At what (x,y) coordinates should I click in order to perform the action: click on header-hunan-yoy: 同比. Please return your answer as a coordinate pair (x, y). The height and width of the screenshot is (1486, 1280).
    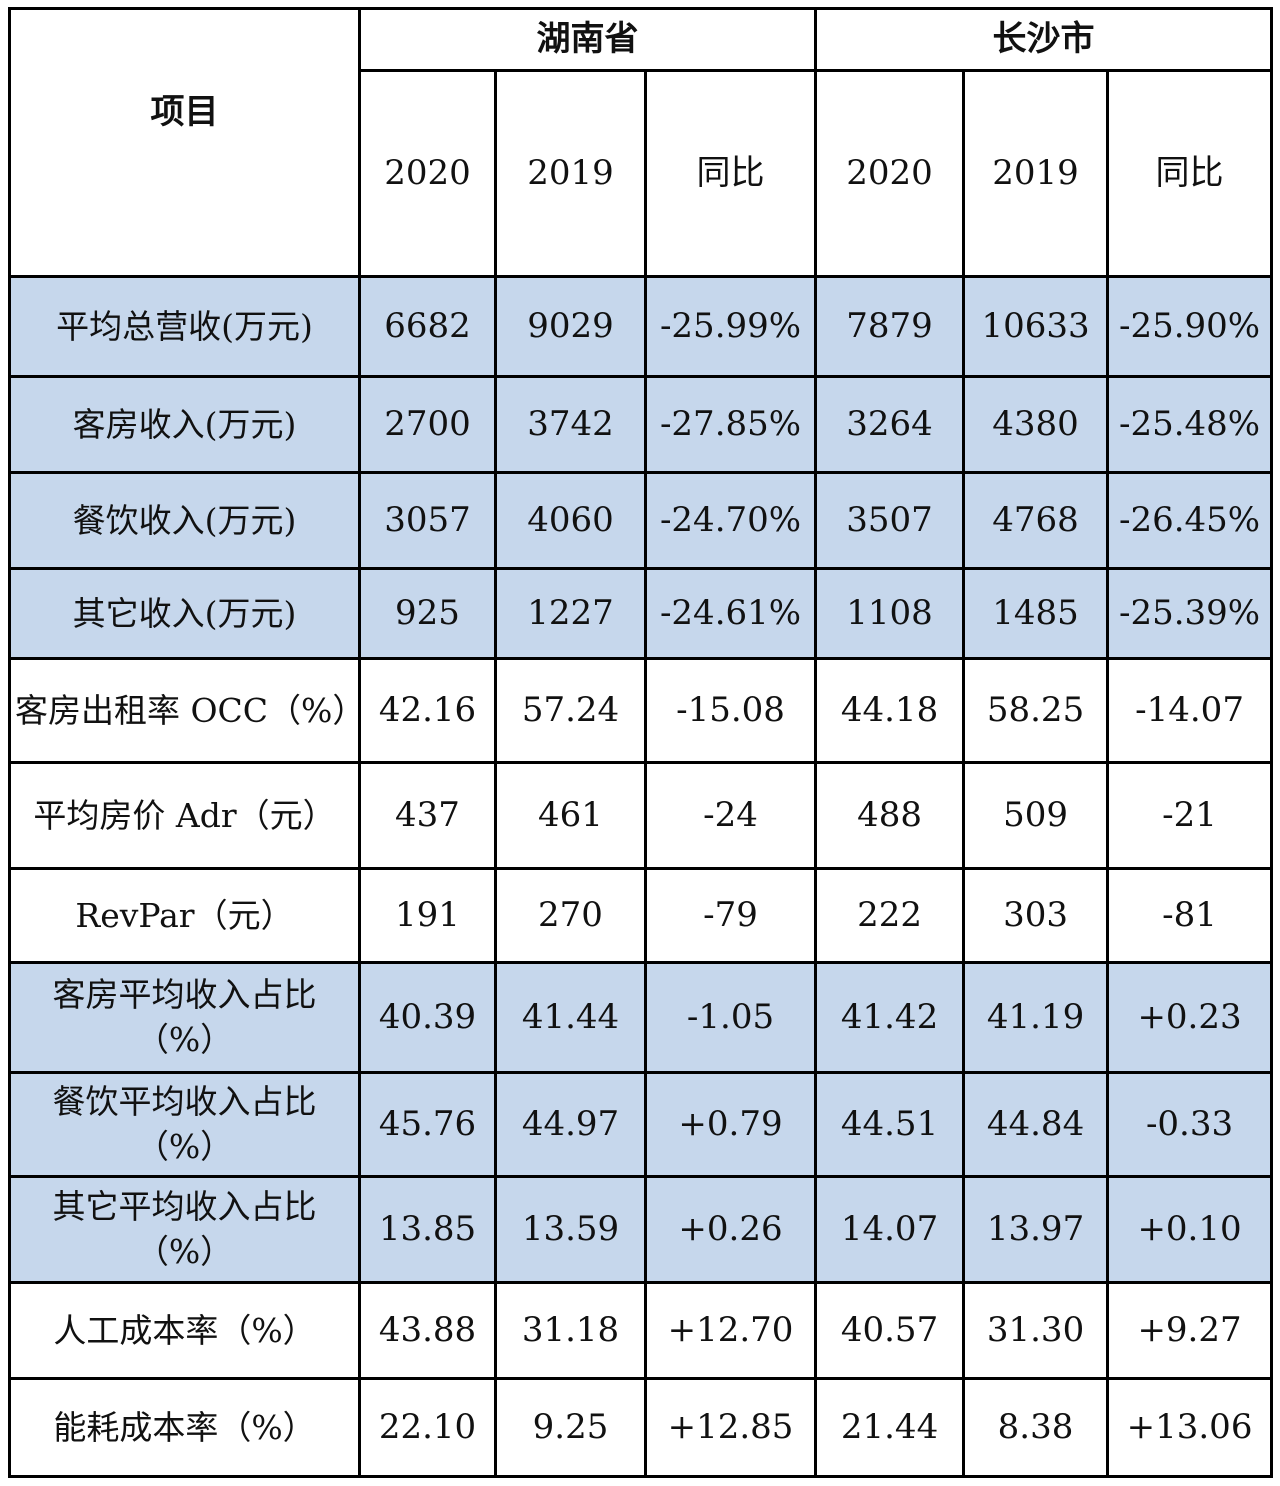
    Looking at the image, I should click on (730, 173).